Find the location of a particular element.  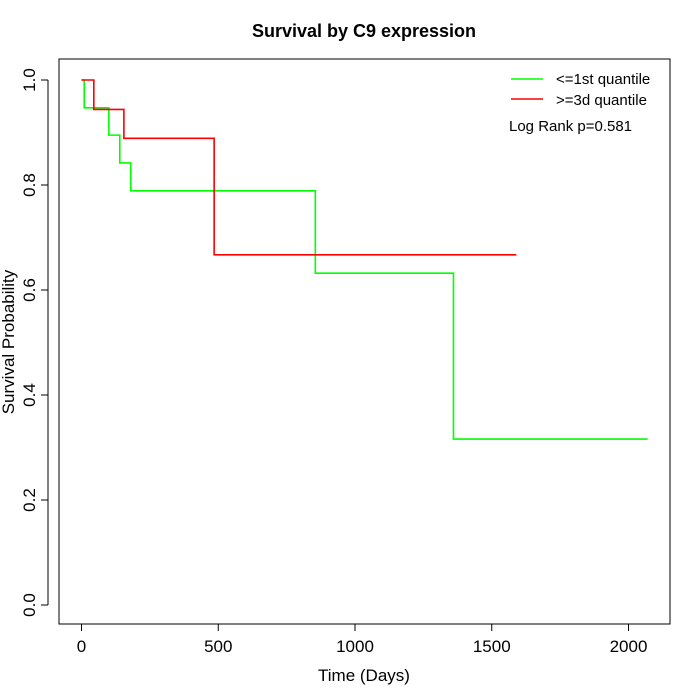

y-tick-label: 0.0 is located at coordinates (29, 605).